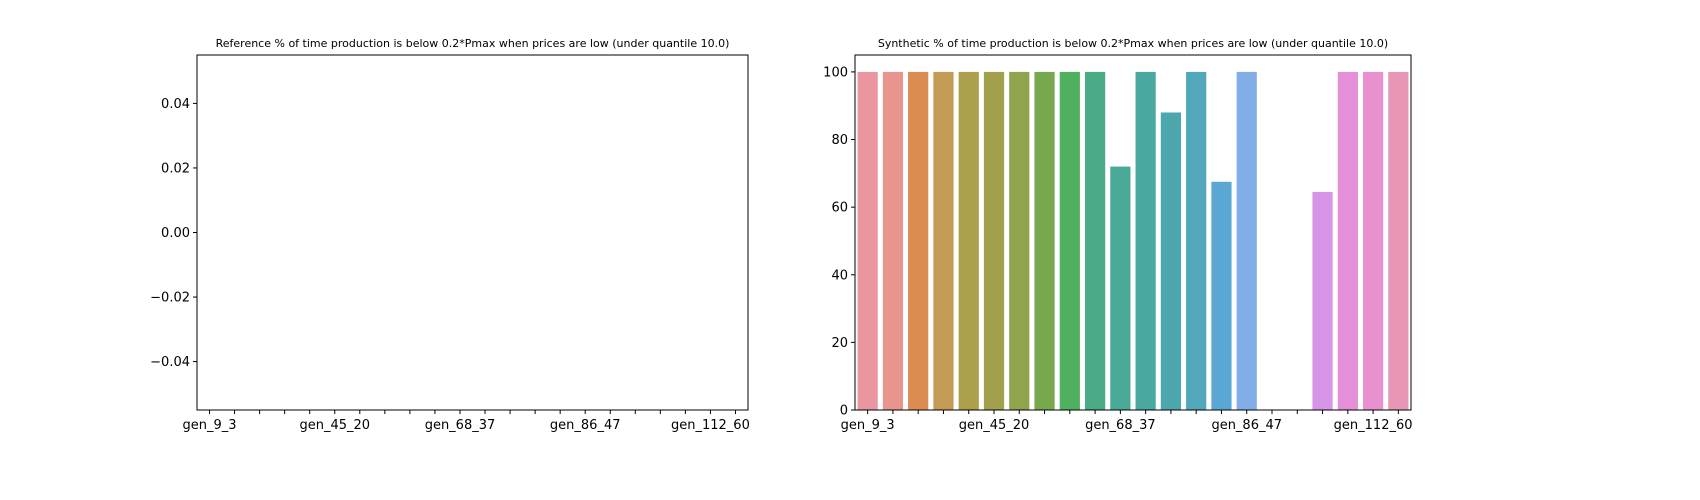 This screenshot has width=1700, height=500. I want to click on y-tick-label: 100, so click(835, 72).